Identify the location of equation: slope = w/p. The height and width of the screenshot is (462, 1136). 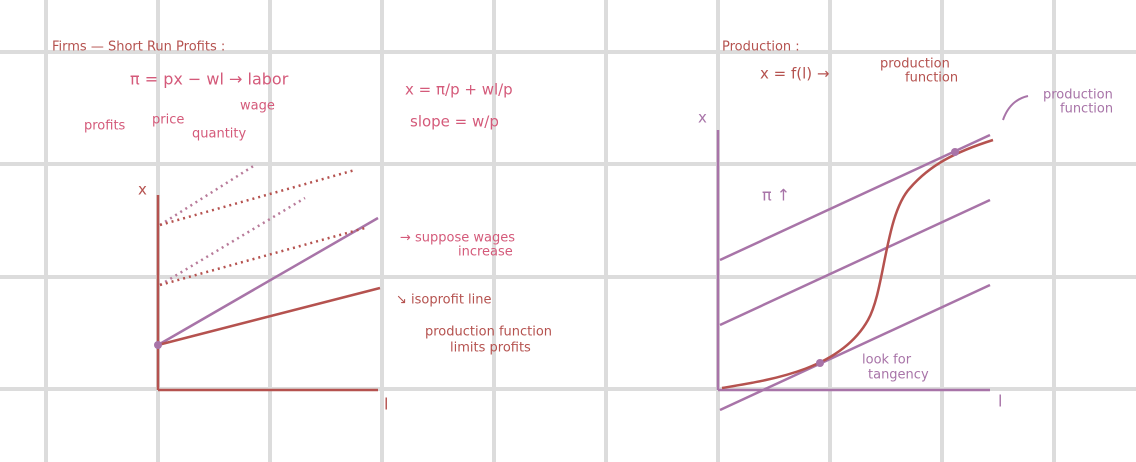
(454, 122).